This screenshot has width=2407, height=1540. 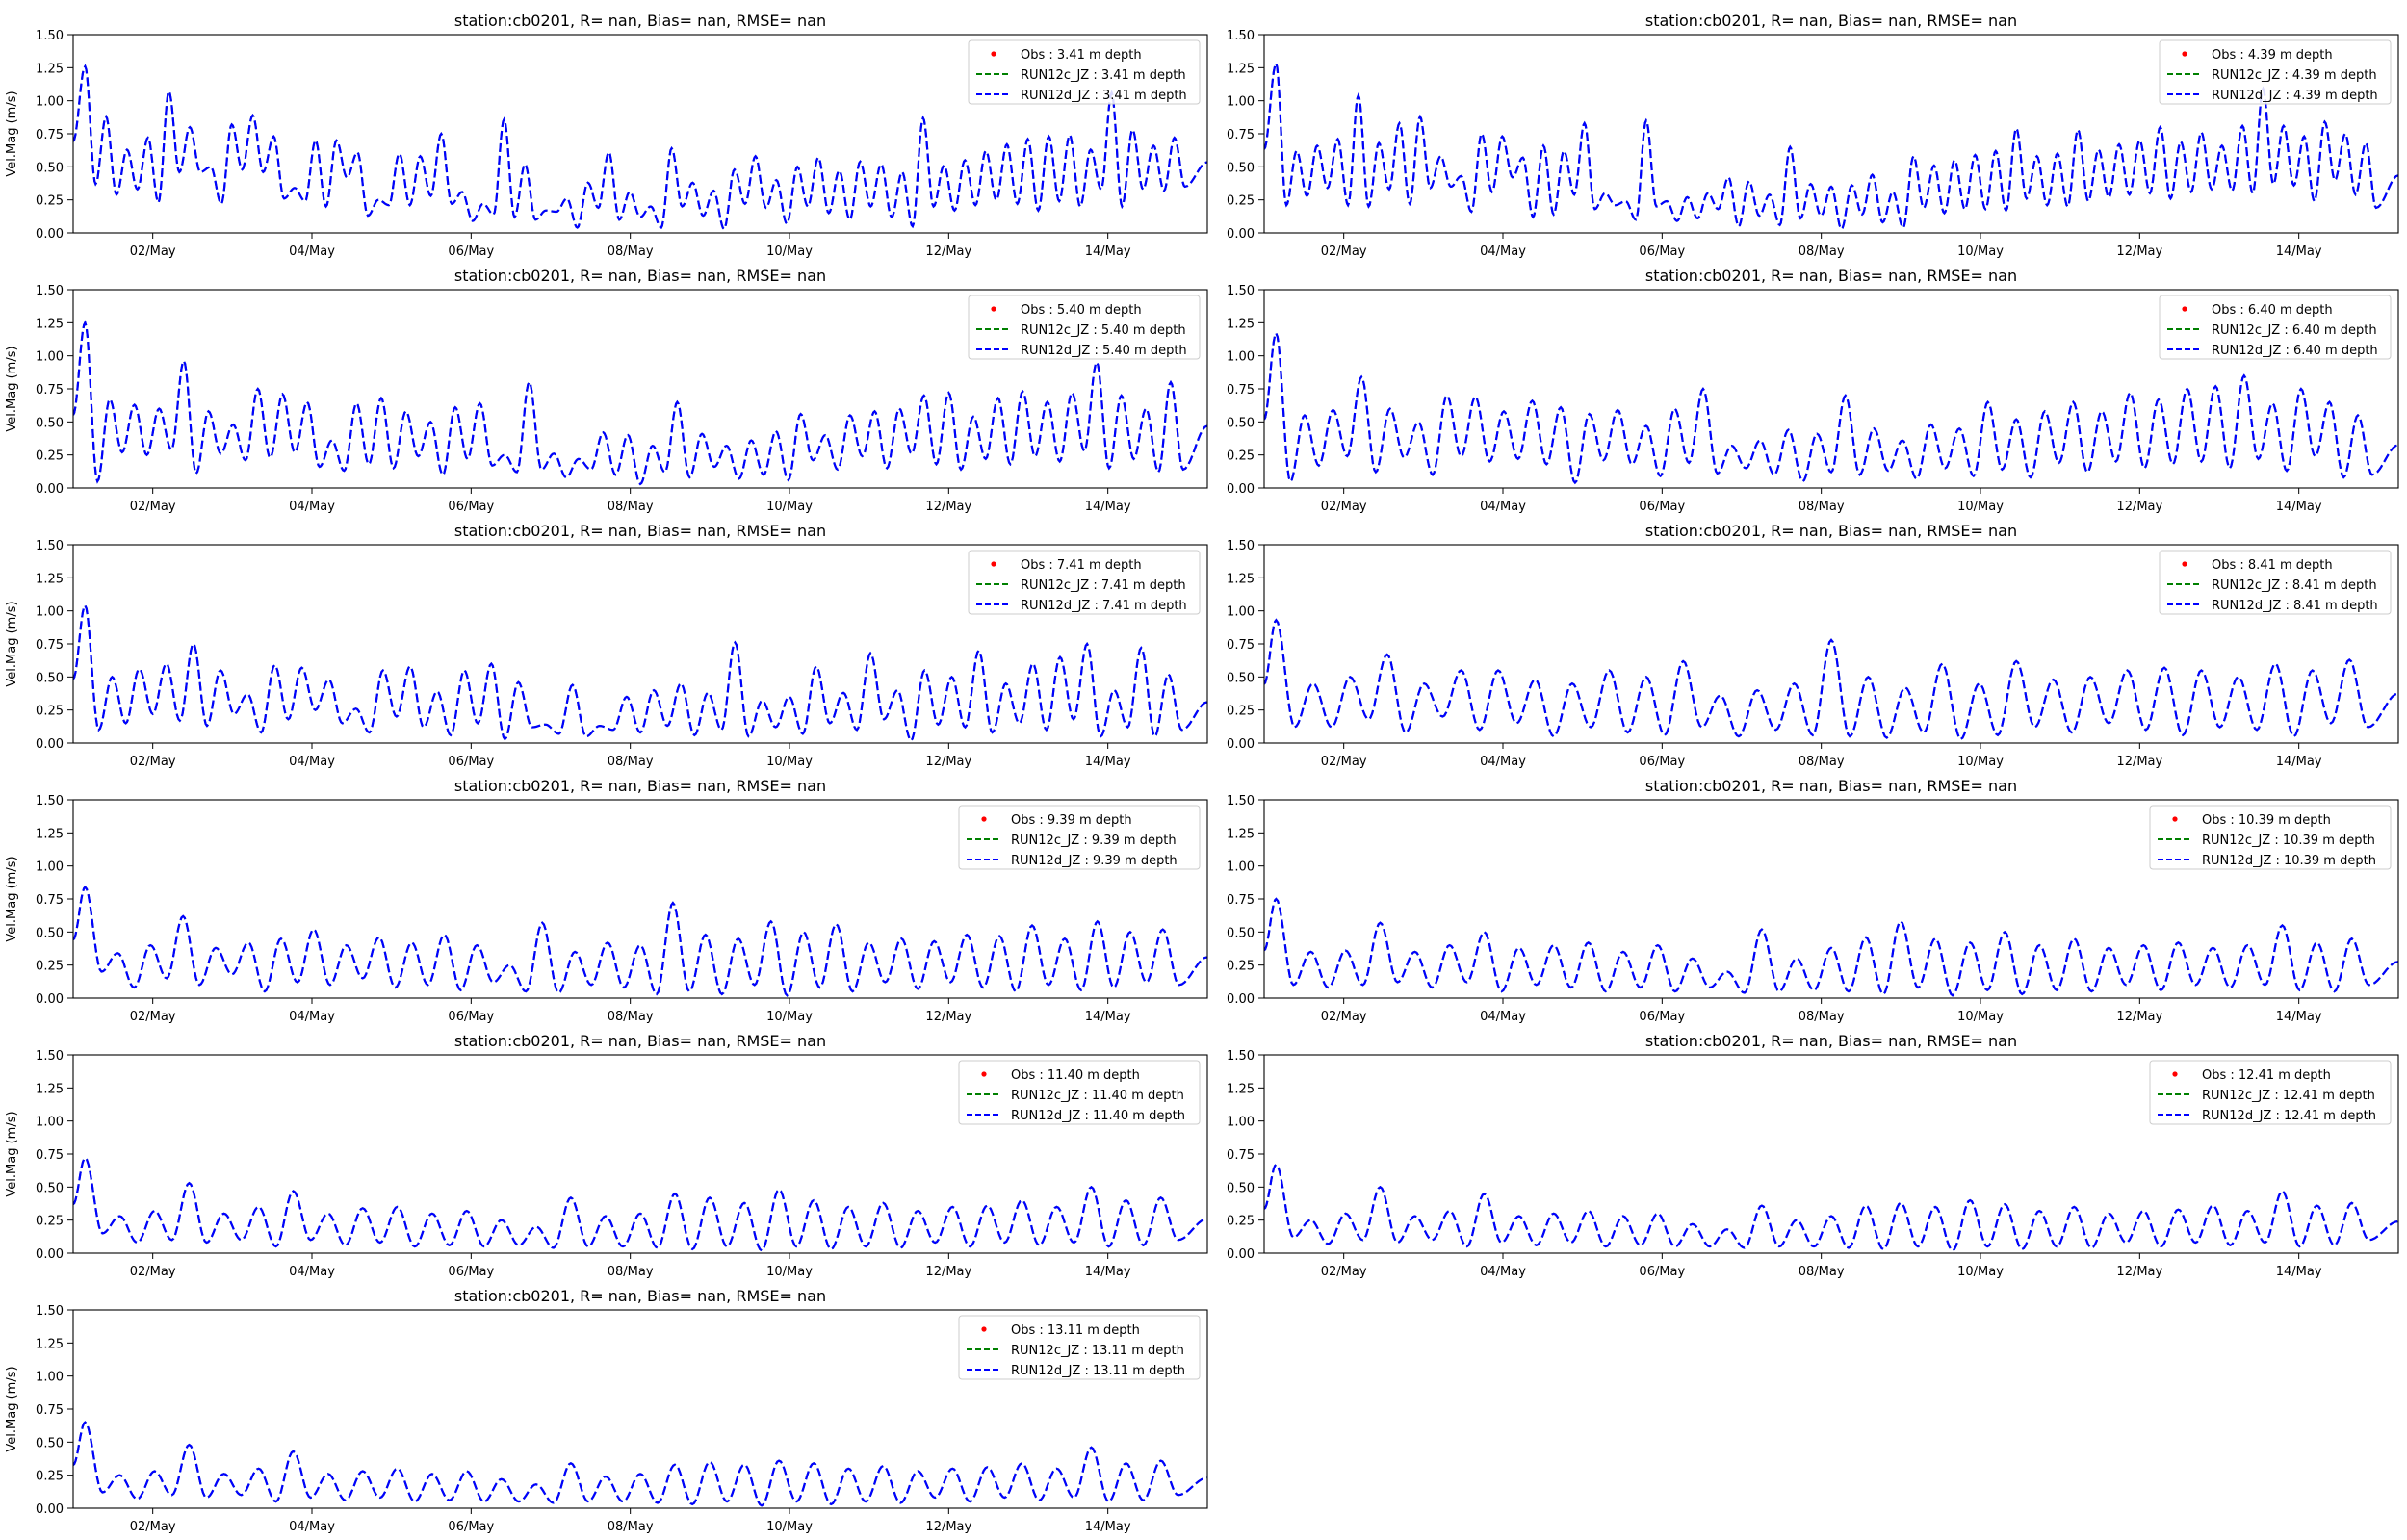 I want to click on legend-entry: RUN12c_JZ : 9.39 m depth, so click(x=1094, y=841).